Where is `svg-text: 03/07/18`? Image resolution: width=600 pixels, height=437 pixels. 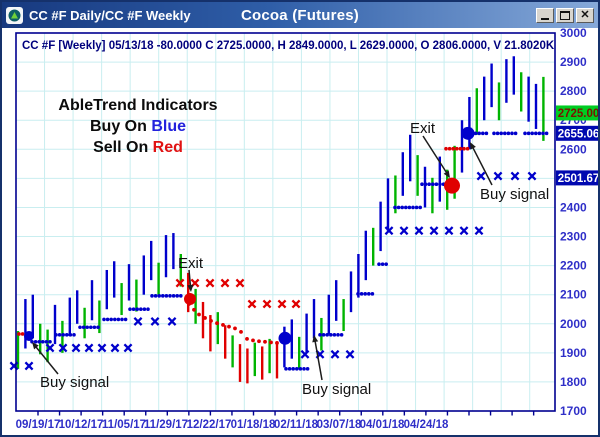
svg-text: 03/07/18 is located at coordinates (339, 425).